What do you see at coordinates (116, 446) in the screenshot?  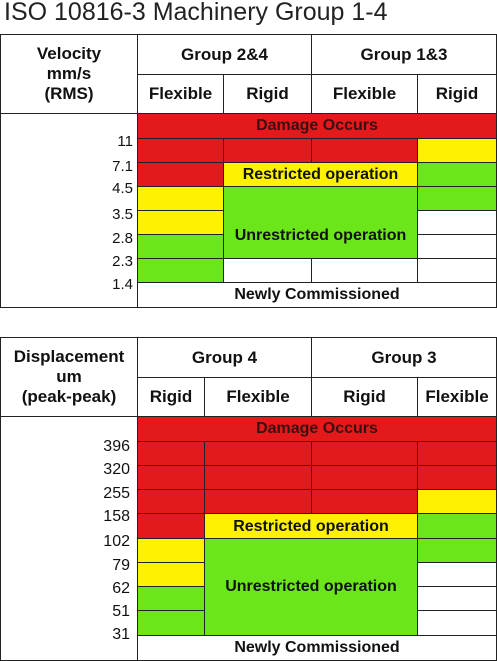 I see `displacement-tick: 396` at bounding box center [116, 446].